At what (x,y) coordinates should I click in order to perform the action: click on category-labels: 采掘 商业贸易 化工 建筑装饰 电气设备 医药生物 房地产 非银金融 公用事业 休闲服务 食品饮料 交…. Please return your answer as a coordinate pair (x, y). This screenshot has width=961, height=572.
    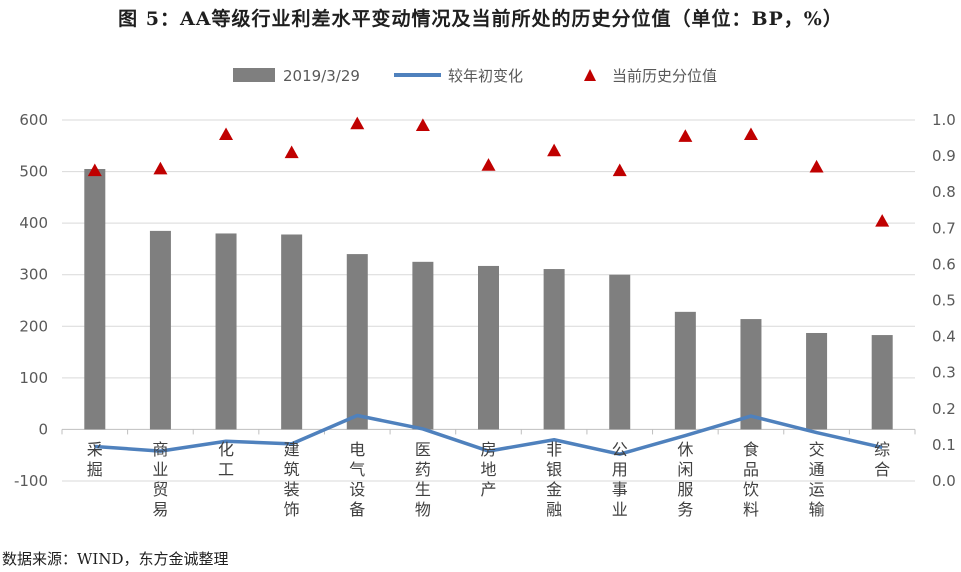
    Looking at the image, I should click on (488, 479).